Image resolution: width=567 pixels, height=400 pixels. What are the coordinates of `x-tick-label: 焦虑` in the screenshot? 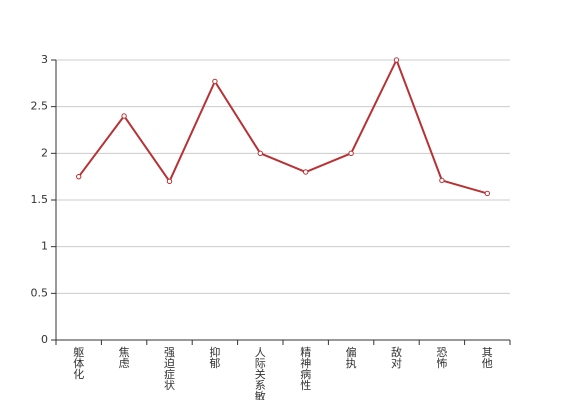 It's located at (124, 358).